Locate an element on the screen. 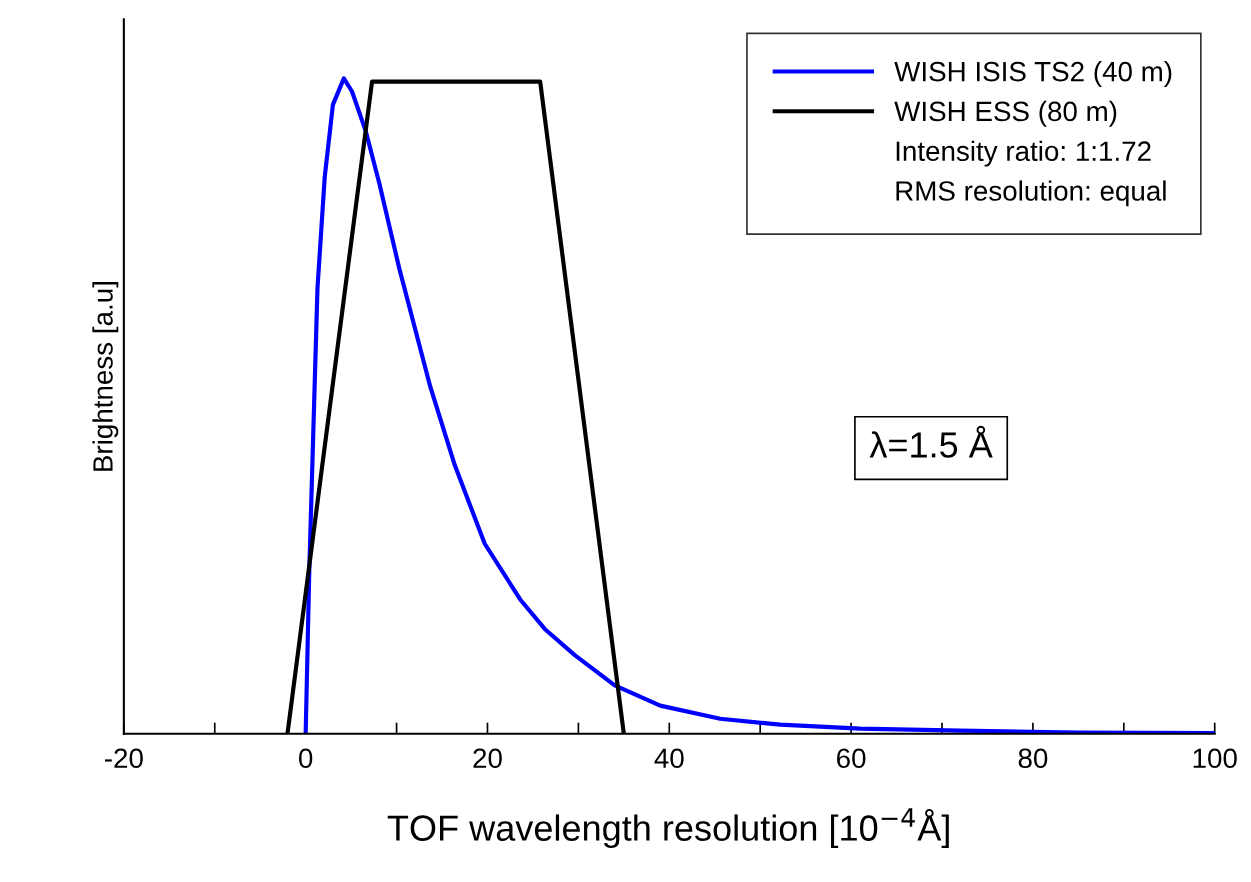 The image size is (1251, 882). x-tick-label: 20 is located at coordinates (487, 758).